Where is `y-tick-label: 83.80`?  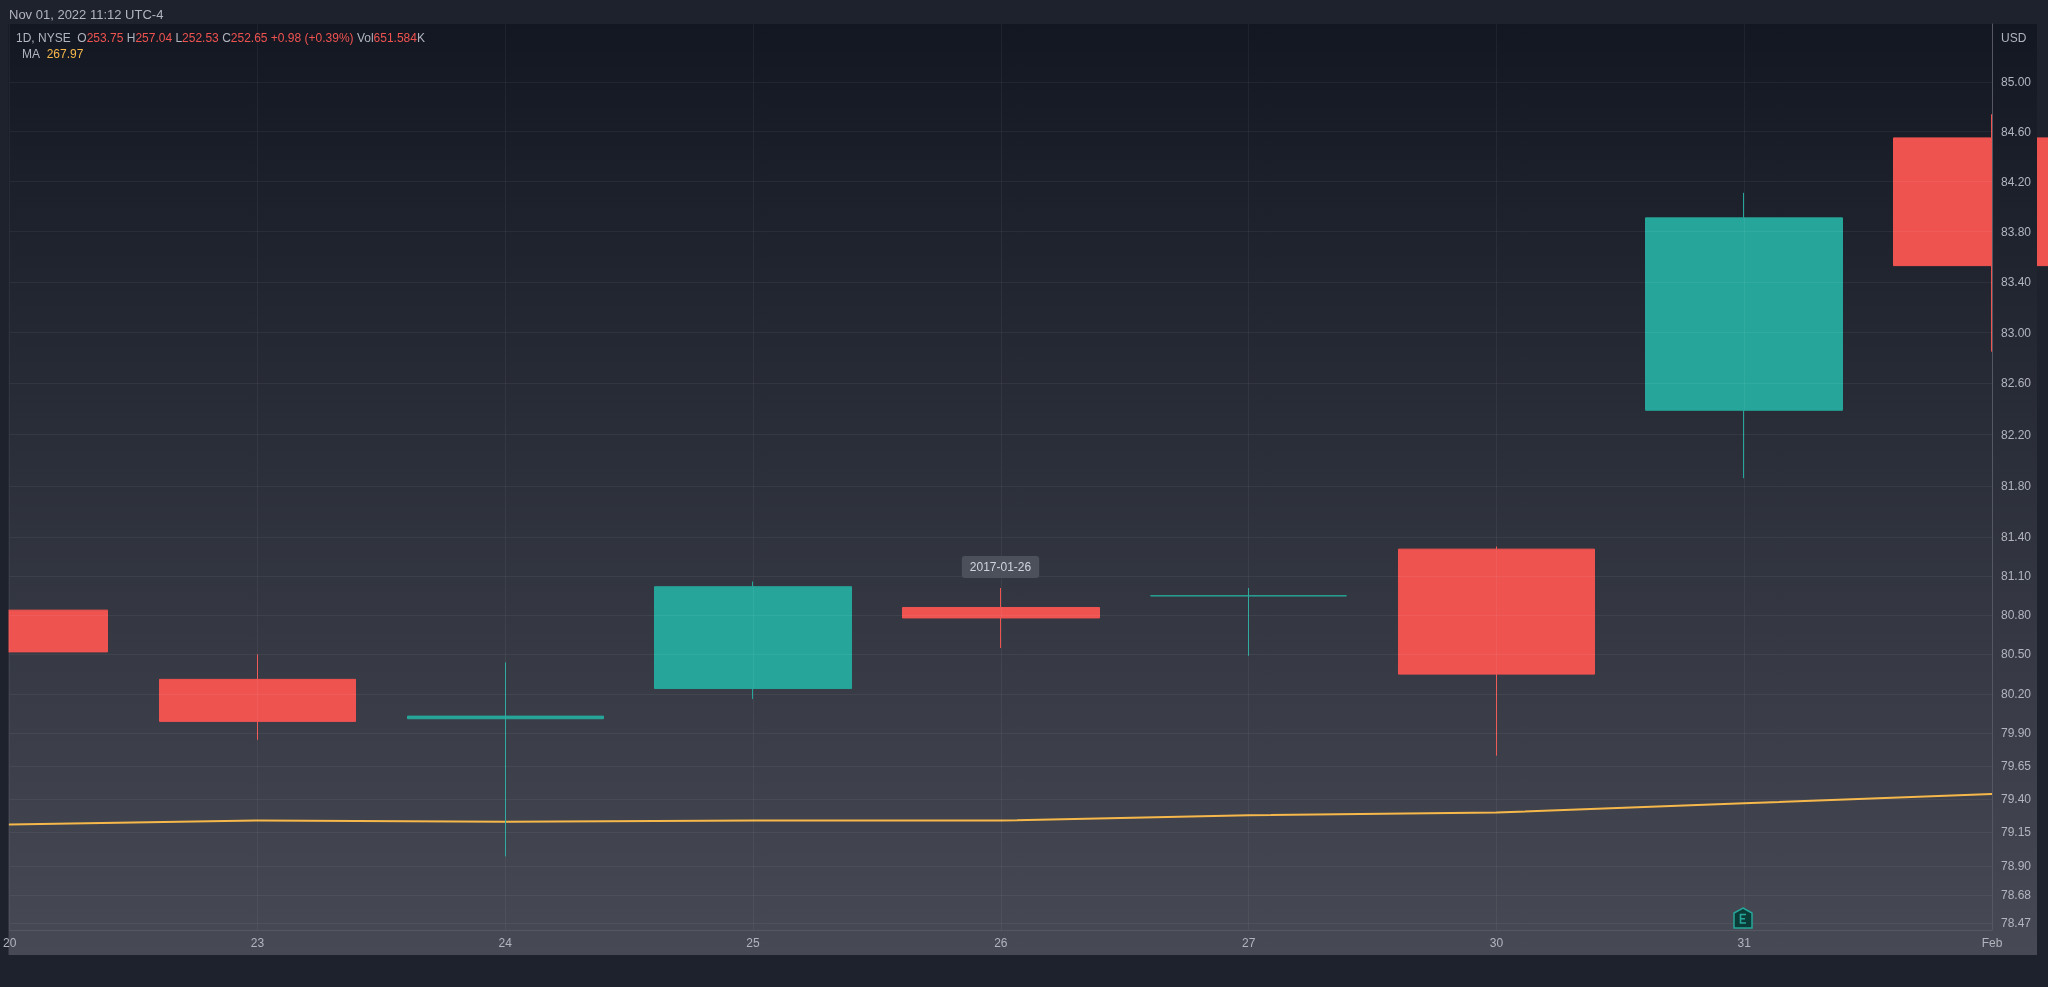 y-tick-label: 83.80 is located at coordinates (2016, 231).